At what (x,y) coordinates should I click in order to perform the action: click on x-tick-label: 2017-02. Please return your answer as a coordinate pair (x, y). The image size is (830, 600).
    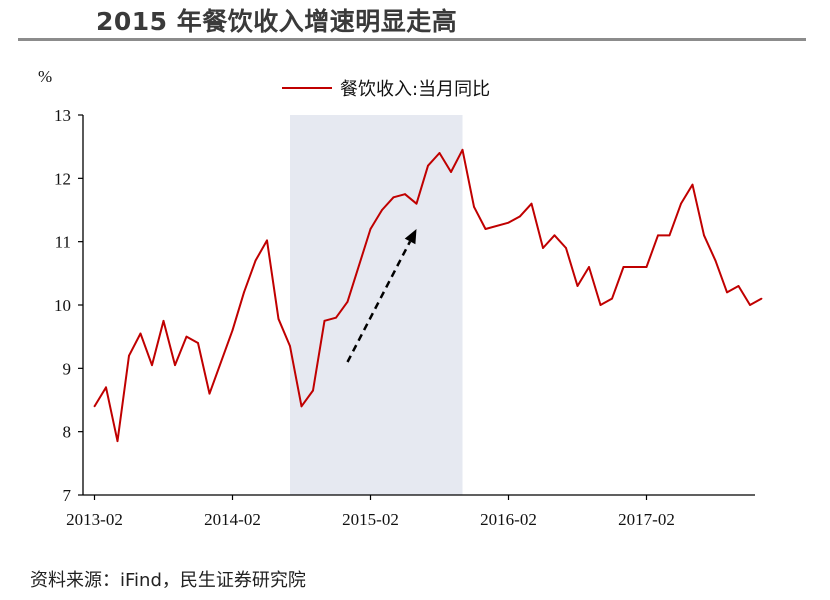
    Looking at the image, I should click on (646, 519).